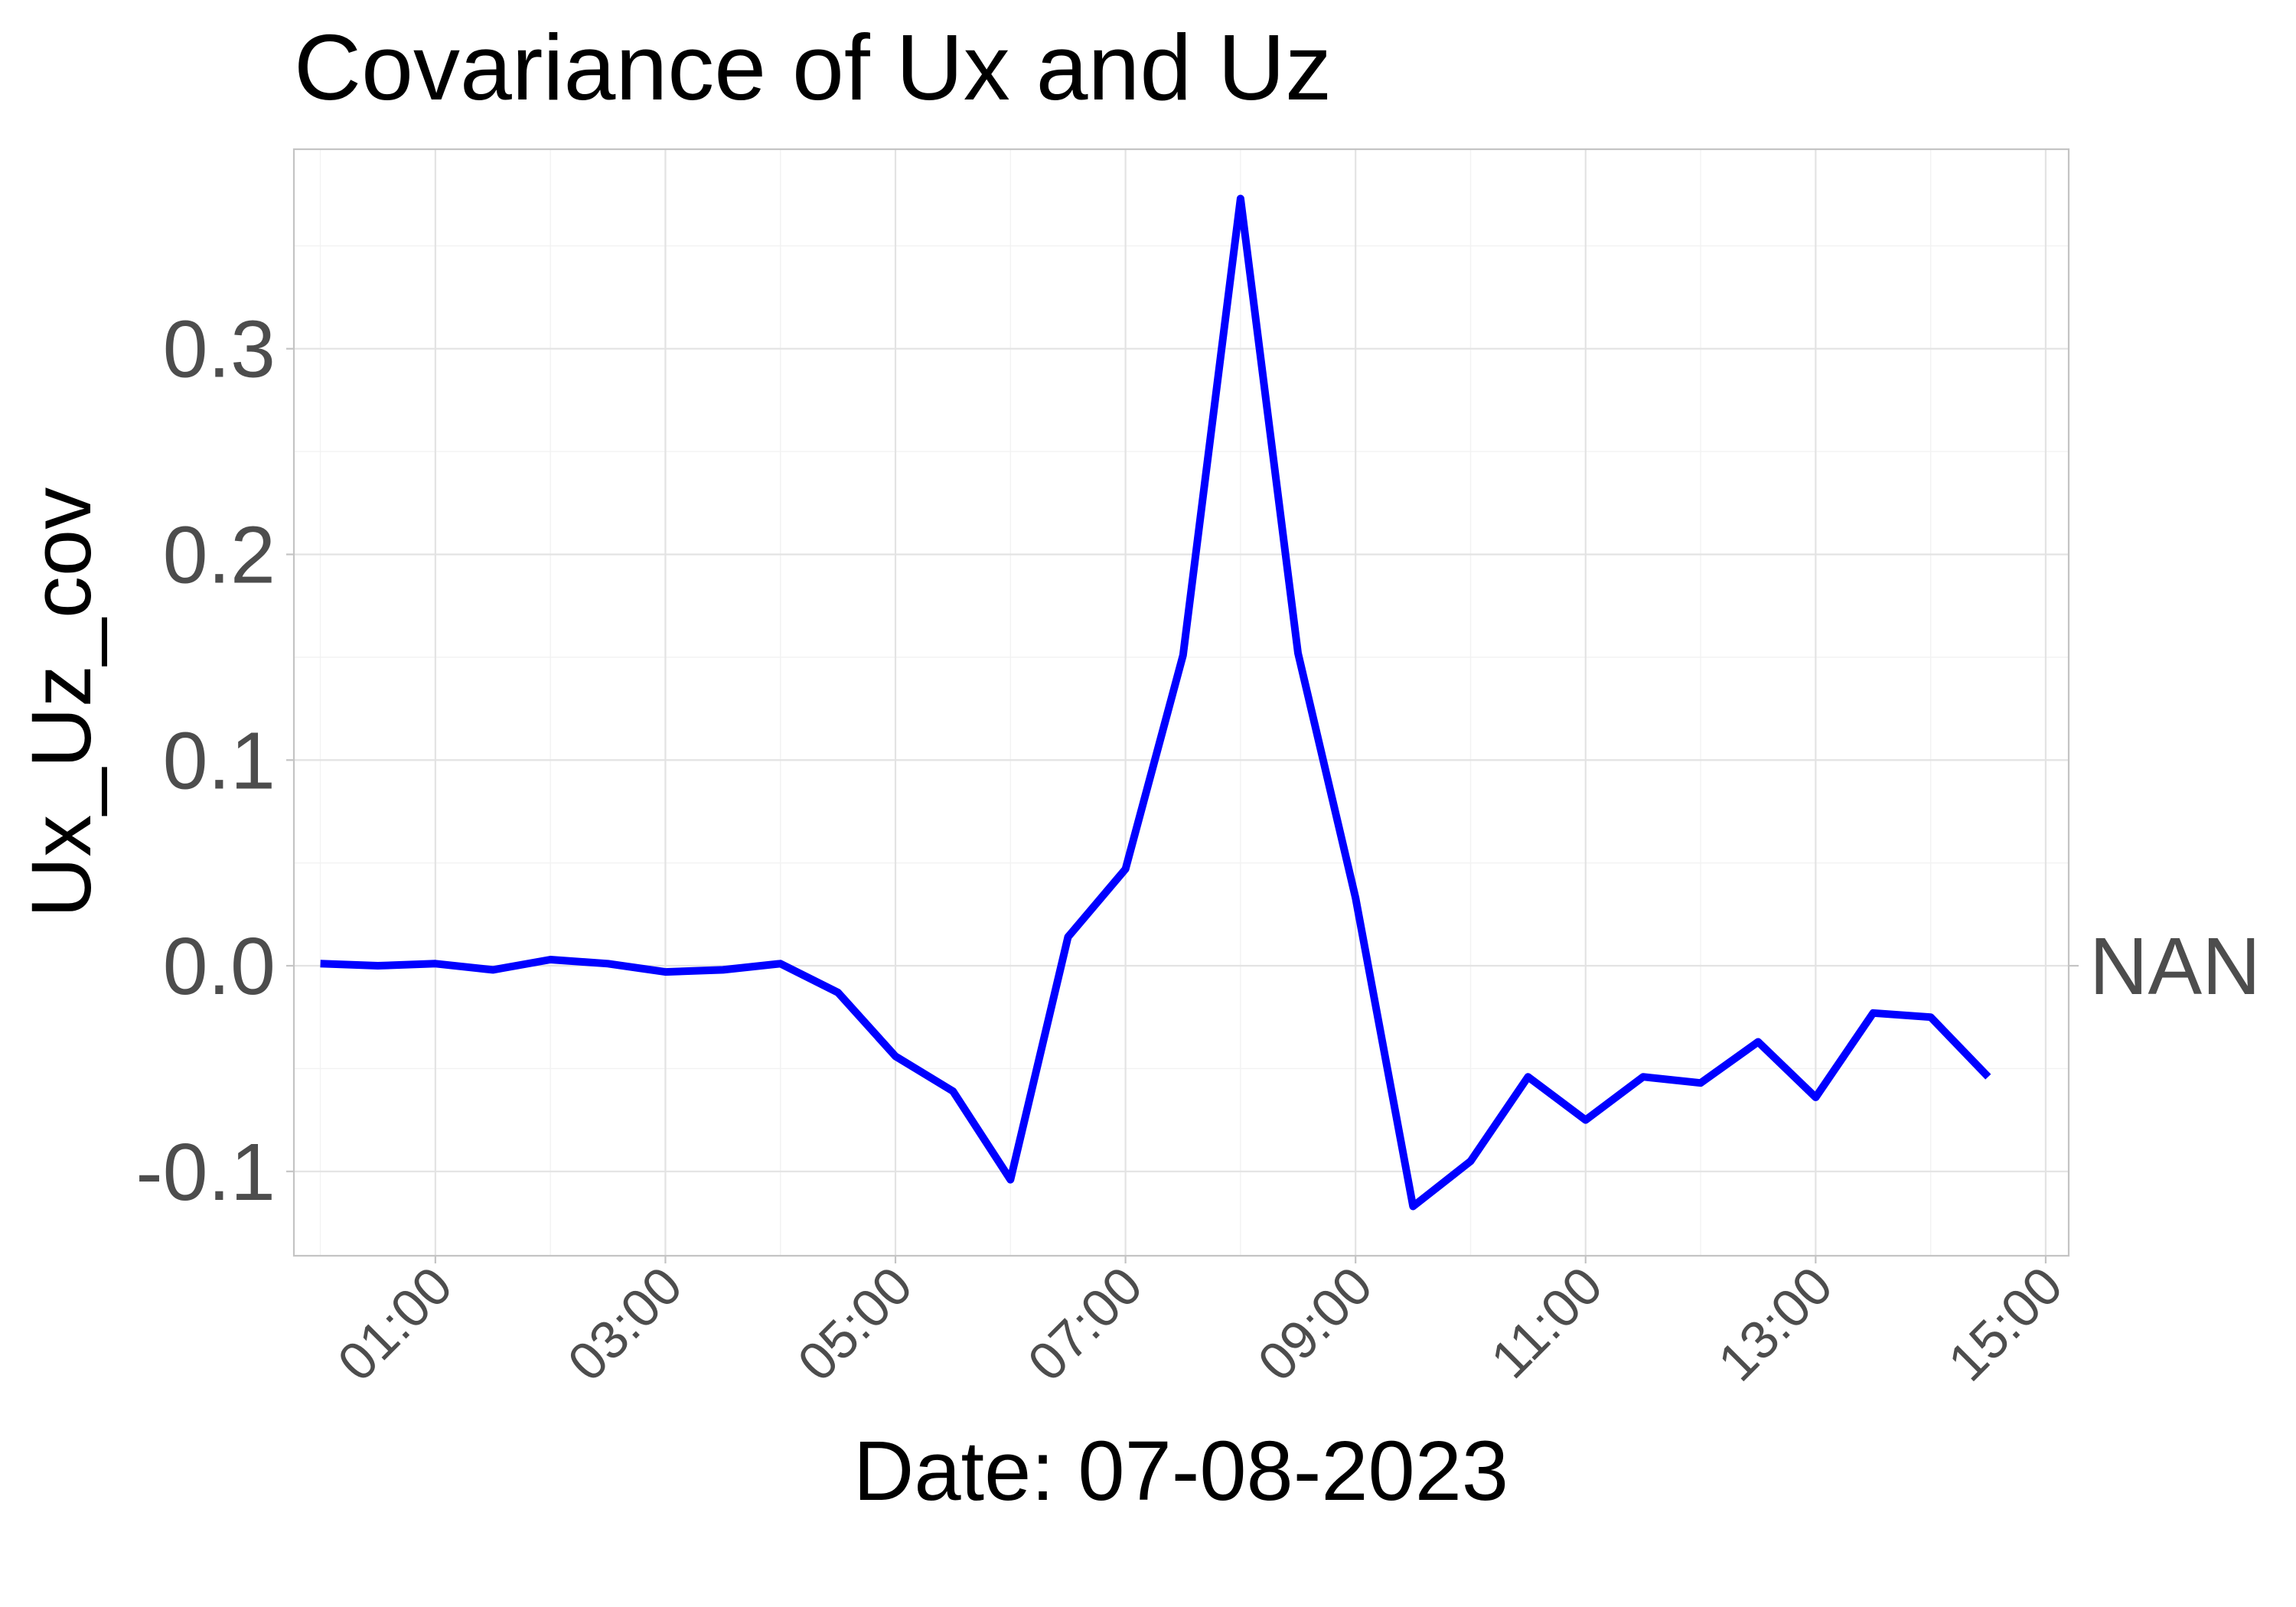 This screenshot has height=1607, width=2296. What do you see at coordinates (1199, 1323) in the screenshot?
I see `x-axis: 01:00 03:00 05:00 07:00 09:00 11:00 13:00 15:00` at bounding box center [1199, 1323].